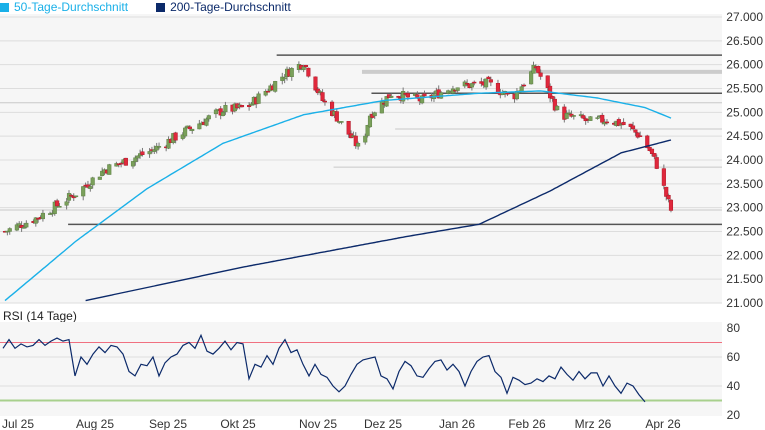 This screenshot has width=765, height=430. What do you see at coordinates (457, 423) in the screenshot?
I see `x-tick-label: Jan 26` at bounding box center [457, 423].